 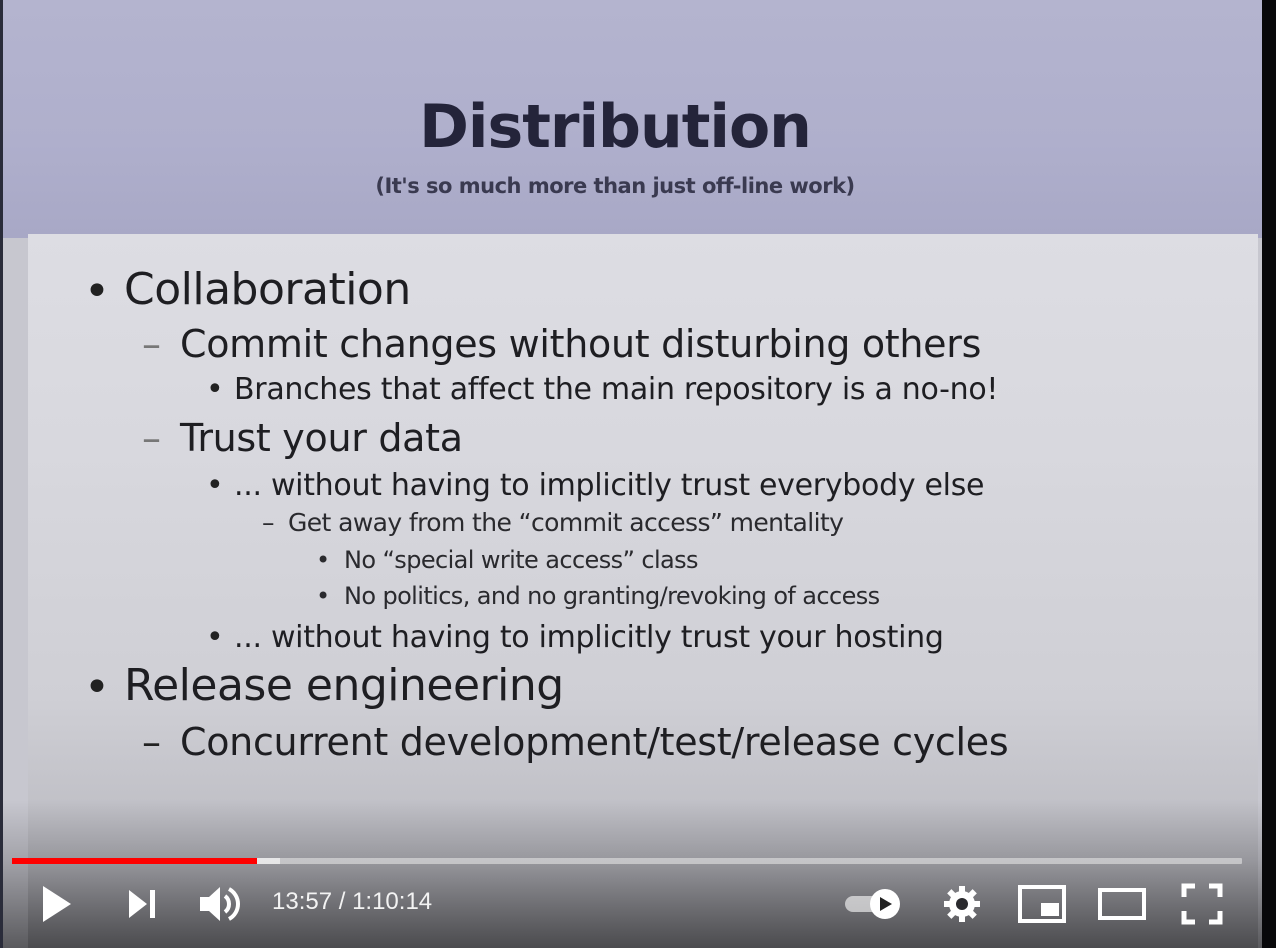 I want to click on next-button, so click(x=142, y=904).